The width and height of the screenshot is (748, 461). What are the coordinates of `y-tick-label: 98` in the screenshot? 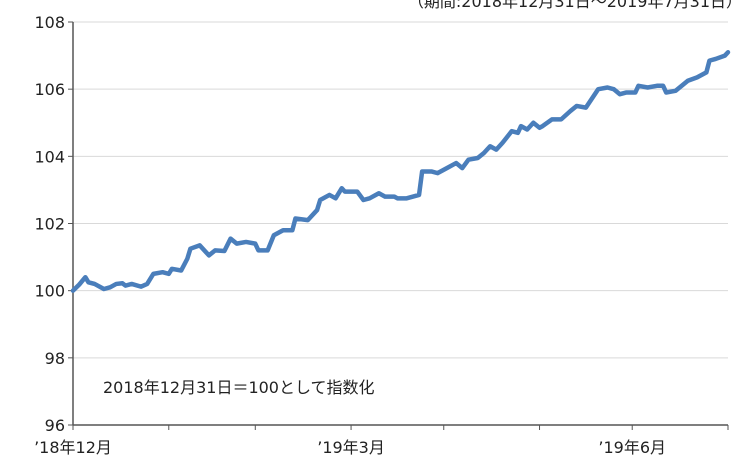 It's located at (55, 358).